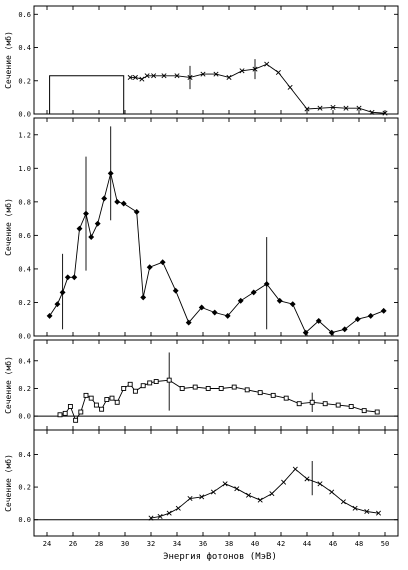 The height and width of the screenshot is (570, 408). Describe the element at coordinates (359, 544) in the screenshot. I see `x-tick-label: 48` at that location.